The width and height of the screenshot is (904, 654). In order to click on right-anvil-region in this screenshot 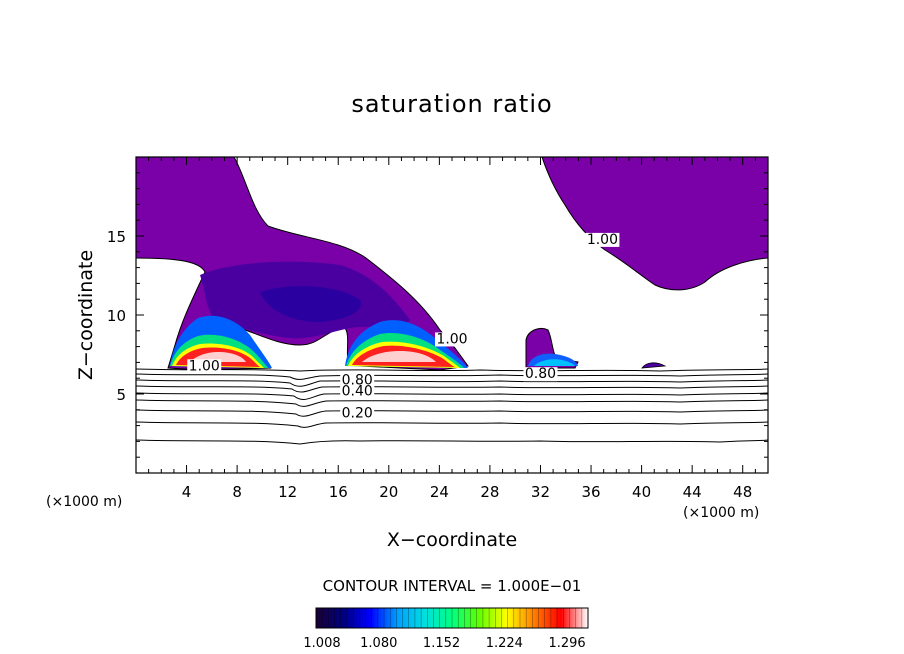, I will do `click(654, 224)`.